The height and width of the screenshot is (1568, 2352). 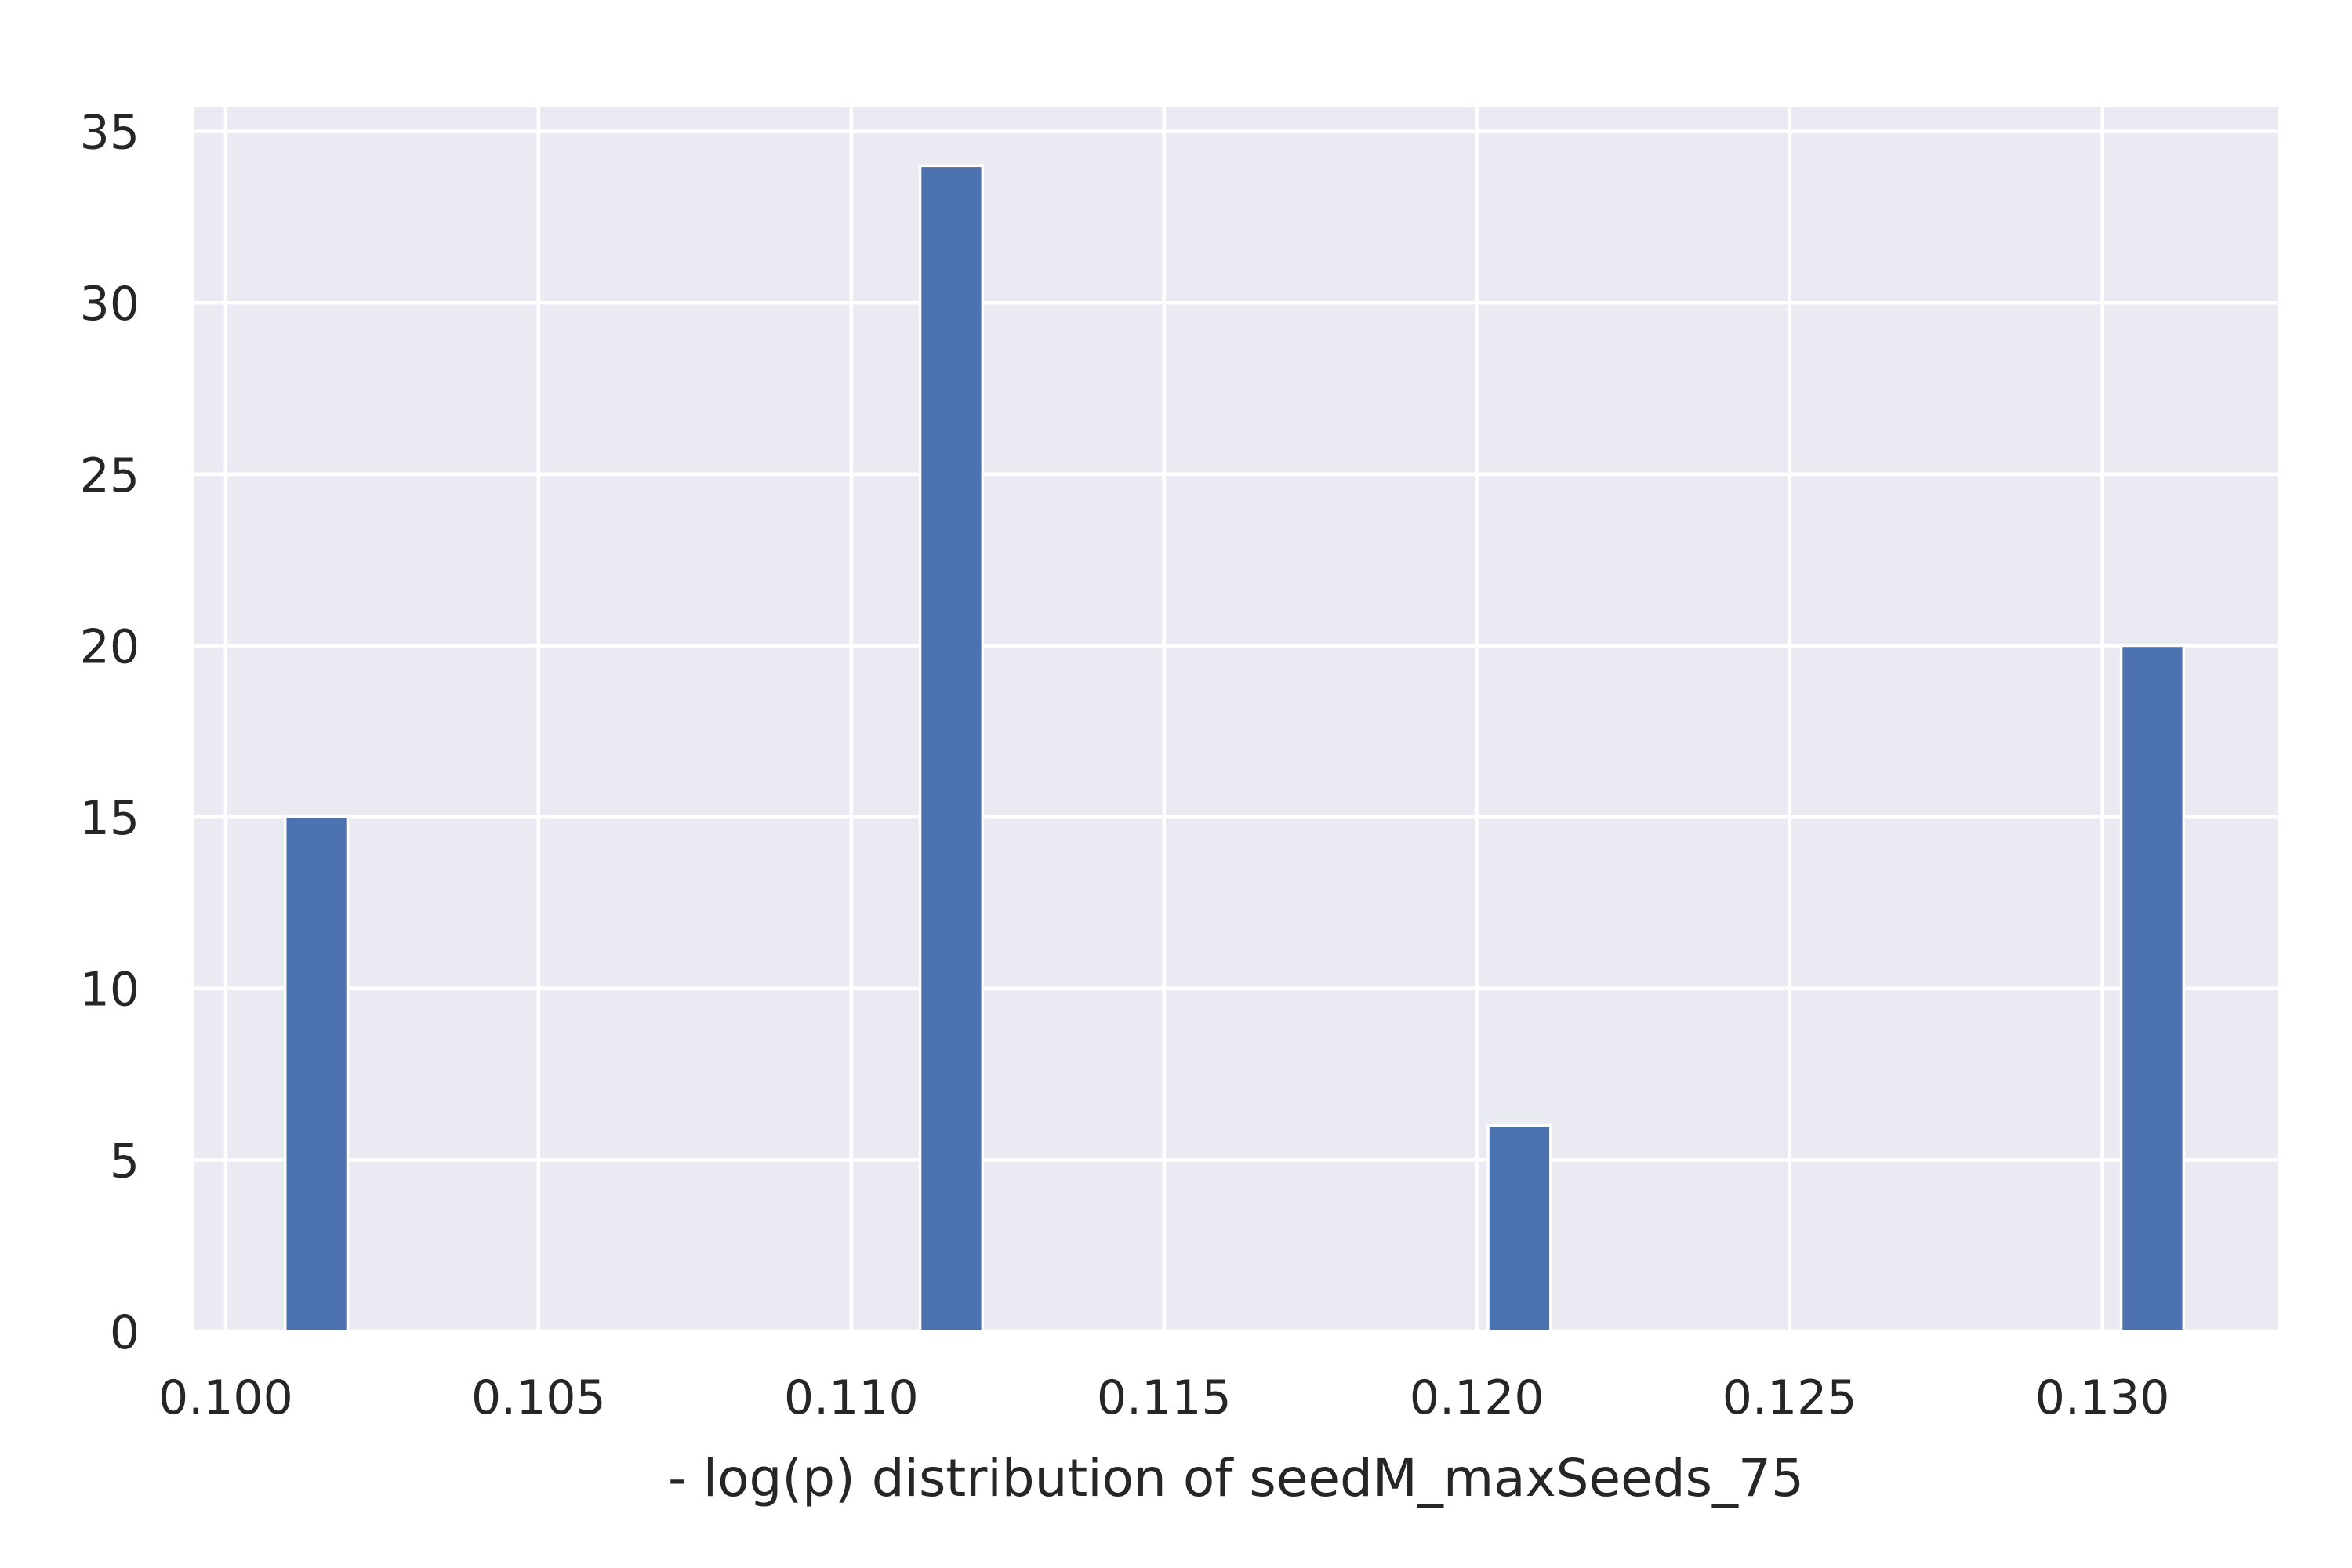 I want to click on x-tick-label: 0.125, so click(x=1789, y=1397).